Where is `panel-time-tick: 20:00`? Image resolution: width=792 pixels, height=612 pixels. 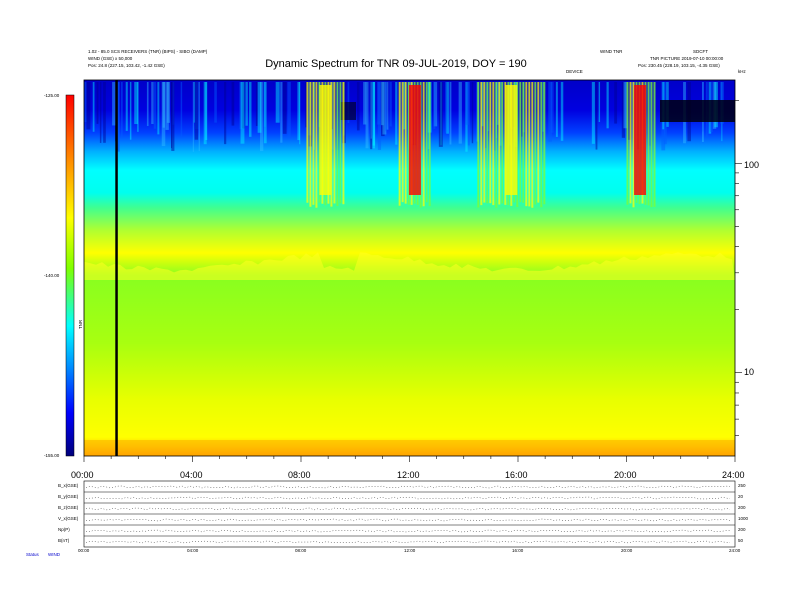
panel-time-tick: 20:00 is located at coordinates (627, 550).